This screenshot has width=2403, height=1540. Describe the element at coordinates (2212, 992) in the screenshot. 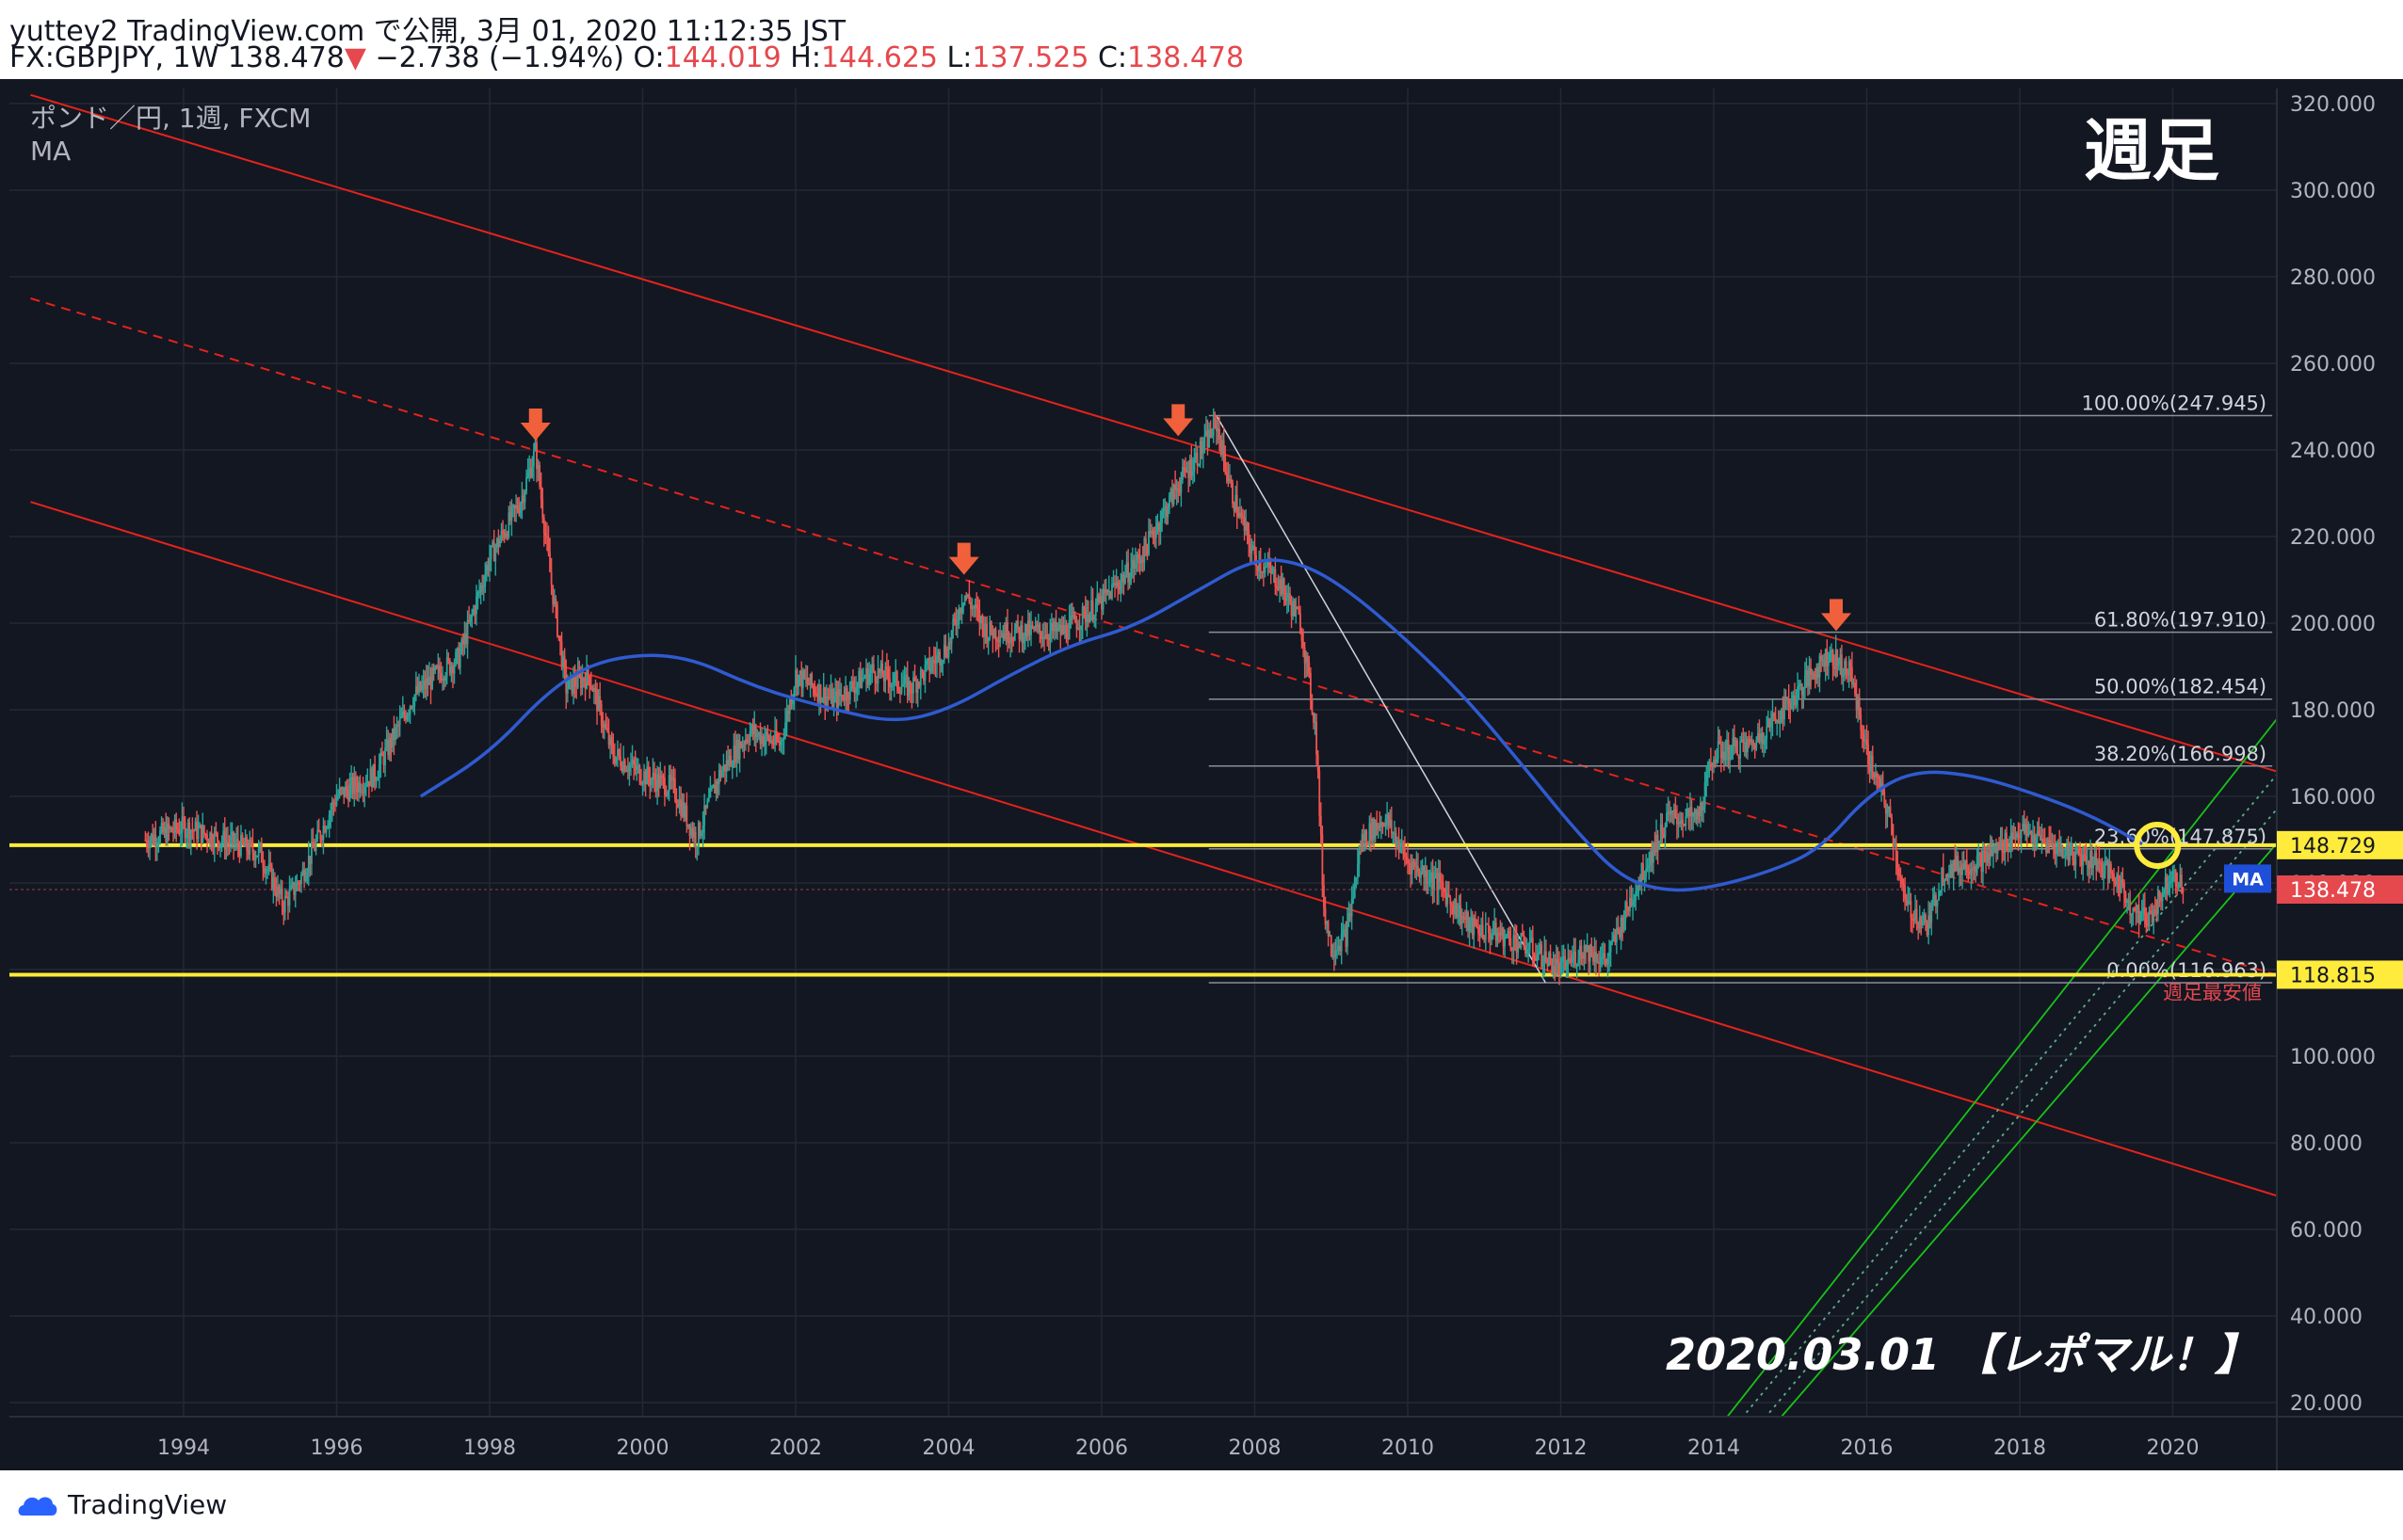

I see `weekly-low-label: 週足最安値` at that location.